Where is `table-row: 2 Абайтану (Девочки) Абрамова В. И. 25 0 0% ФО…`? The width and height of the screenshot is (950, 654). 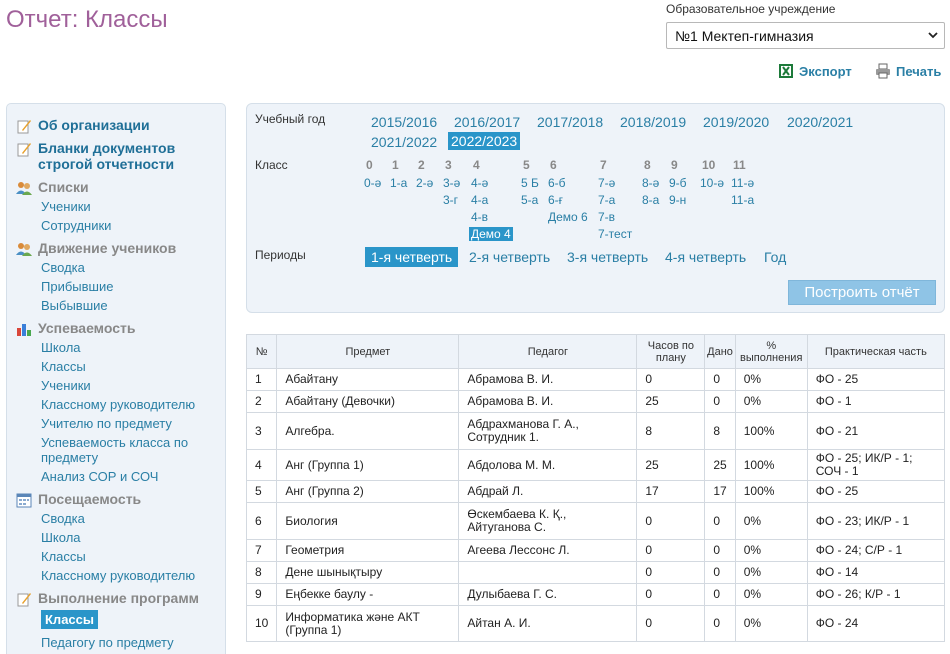
table-row: 2 Абайтану (Девочки) Абрамова В. И. 25 0 0% ФО… is located at coordinates (595, 401).